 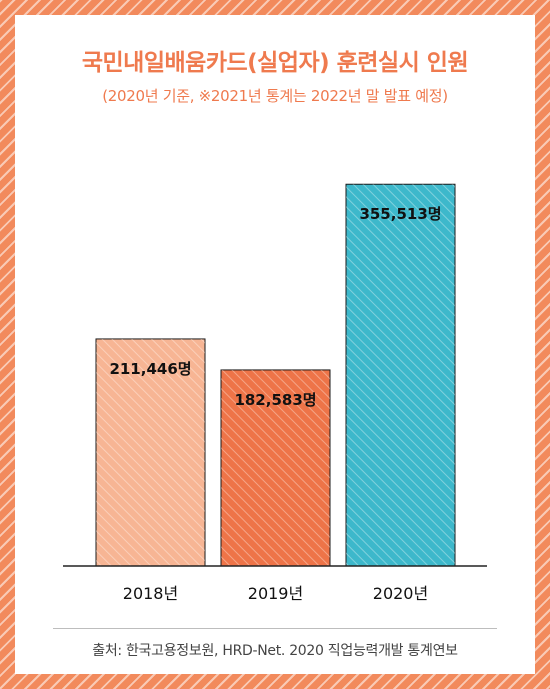 What do you see at coordinates (275, 467) in the screenshot?
I see `bar-hatch-2019` at bounding box center [275, 467].